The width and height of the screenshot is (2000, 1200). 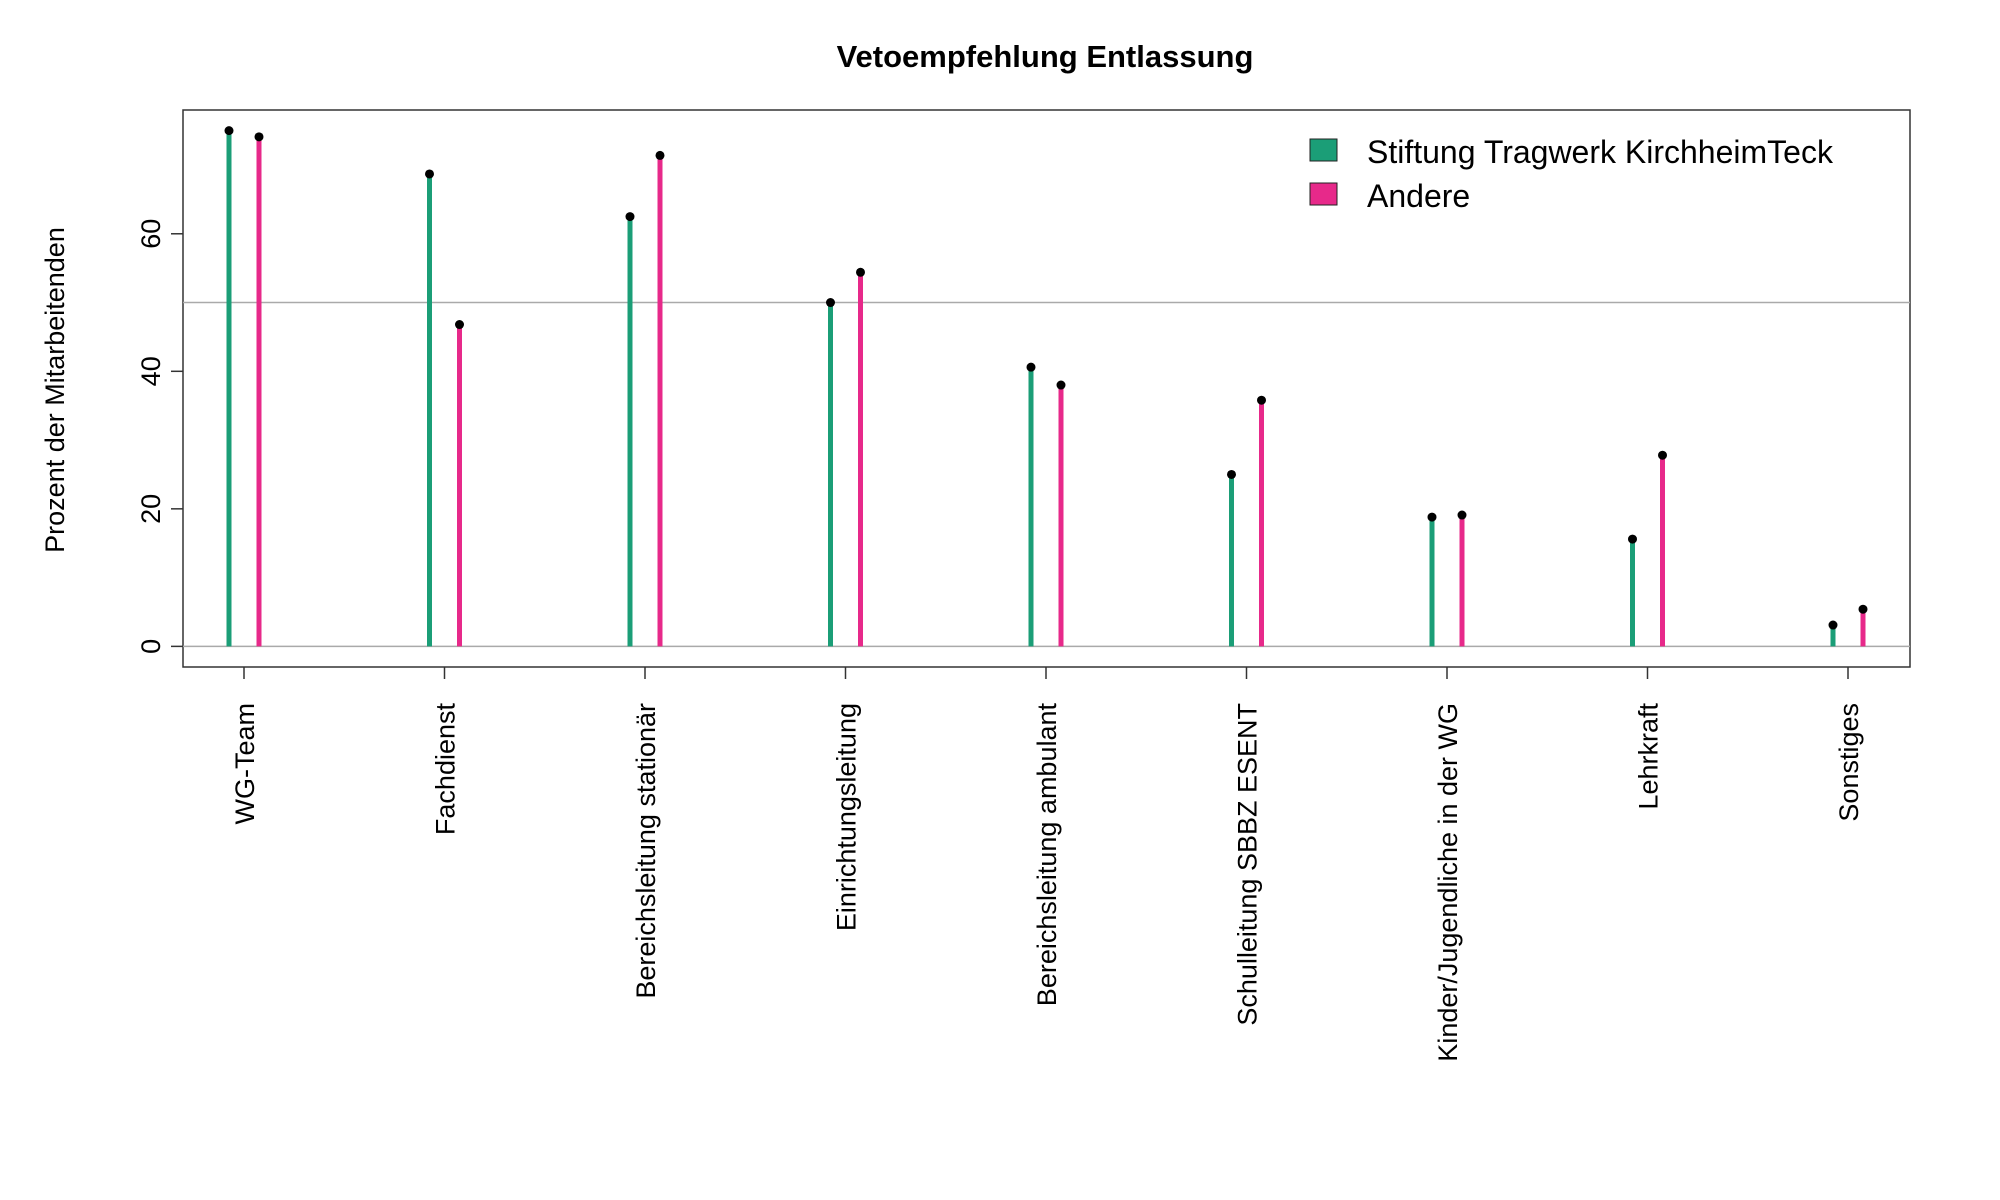 I want to click on x-tick-label: Bereichsleitung ambulant, so click(x=1047, y=855).